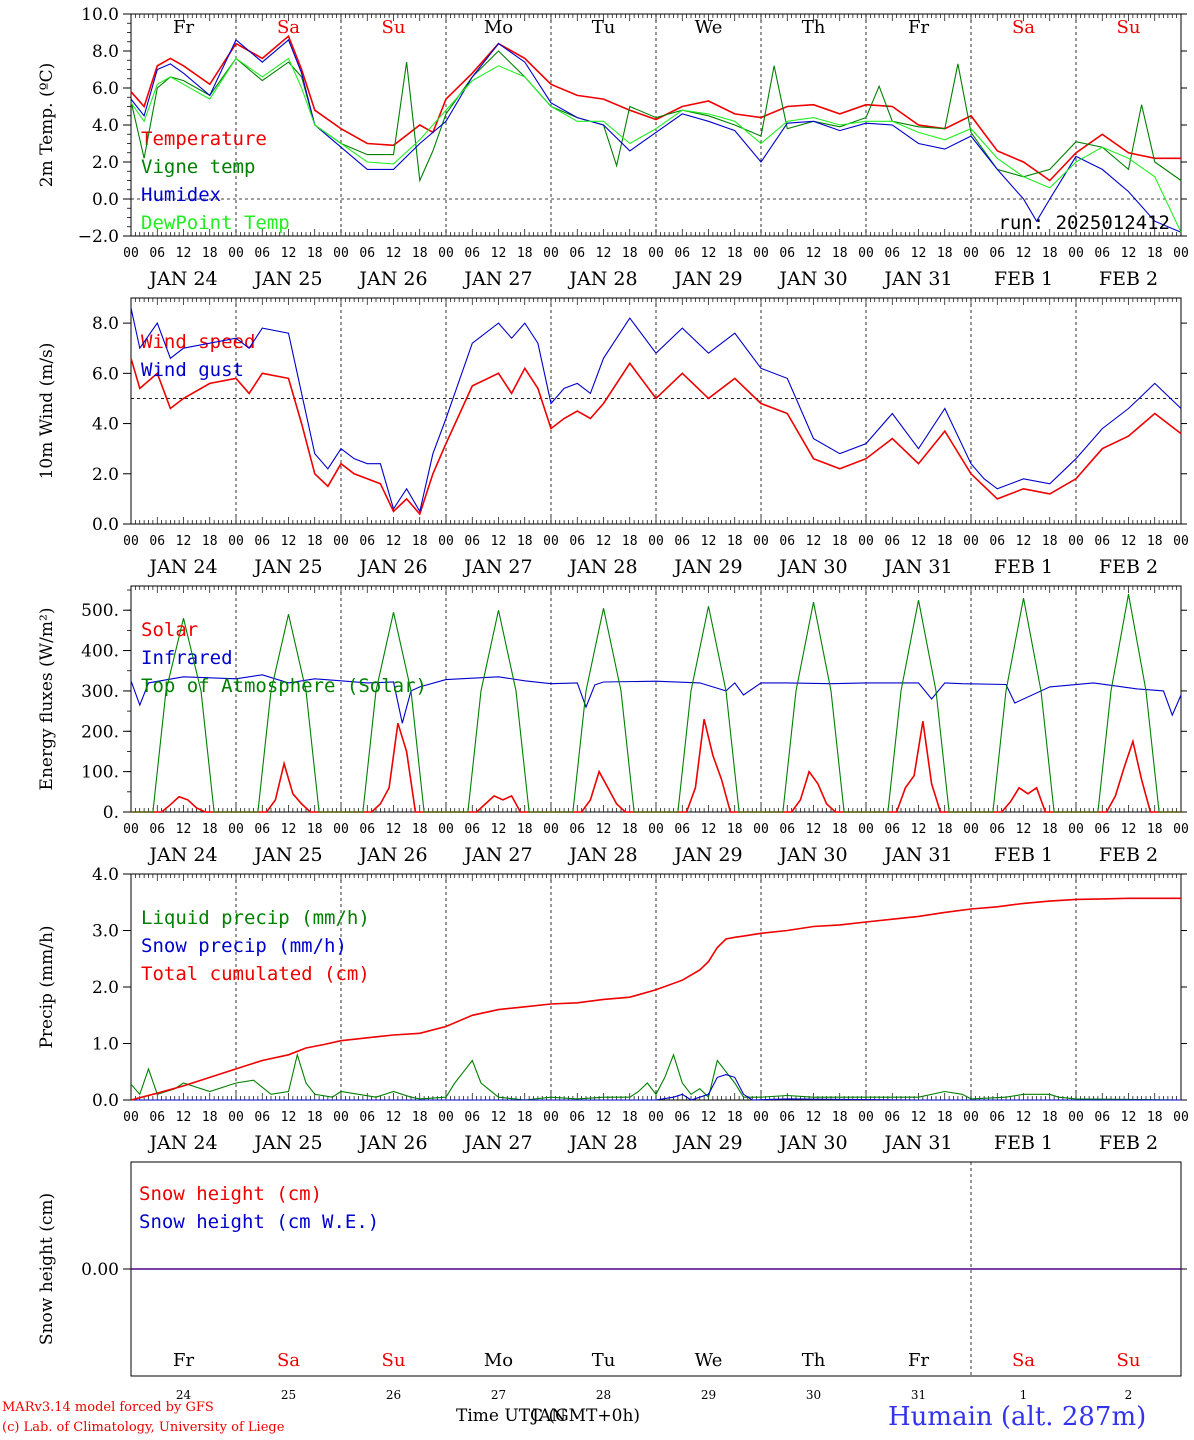  What do you see at coordinates (498, 1395) in the screenshot?
I see `day-number: 27` at bounding box center [498, 1395].